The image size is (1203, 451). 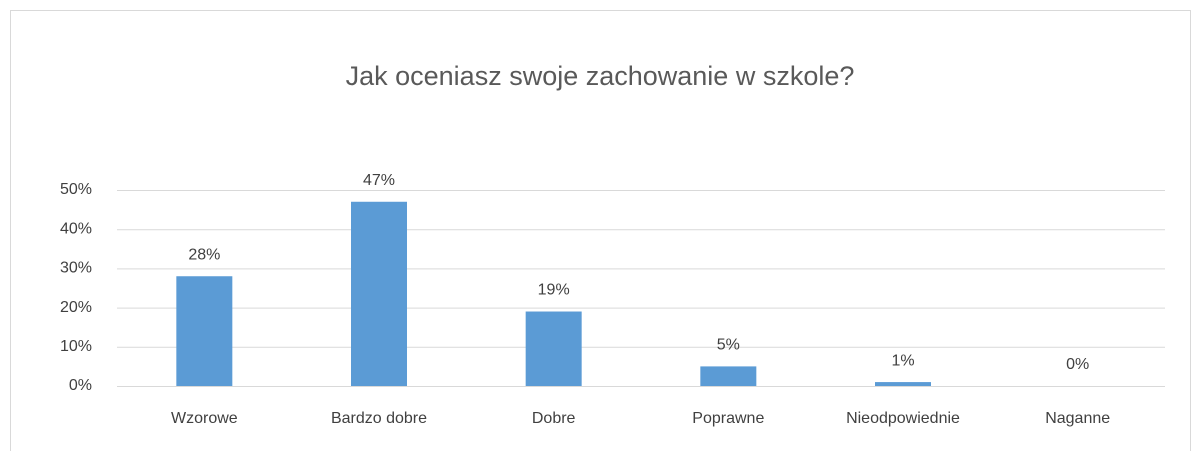 What do you see at coordinates (554, 418) in the screenshot?
I see `x-tick-label: Dobre` at bounding box center [554, 418].